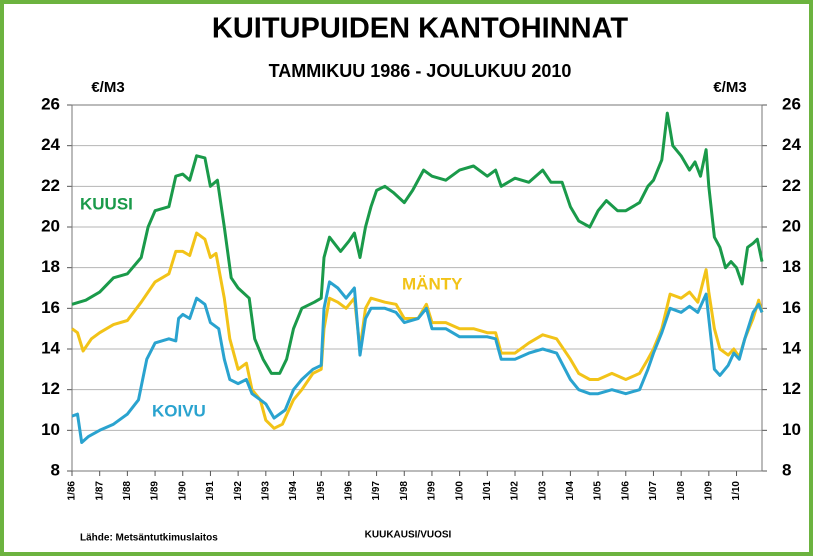 The image size is (813, 556). I want to click on y2-tick-label: 8, so click(786, 469).